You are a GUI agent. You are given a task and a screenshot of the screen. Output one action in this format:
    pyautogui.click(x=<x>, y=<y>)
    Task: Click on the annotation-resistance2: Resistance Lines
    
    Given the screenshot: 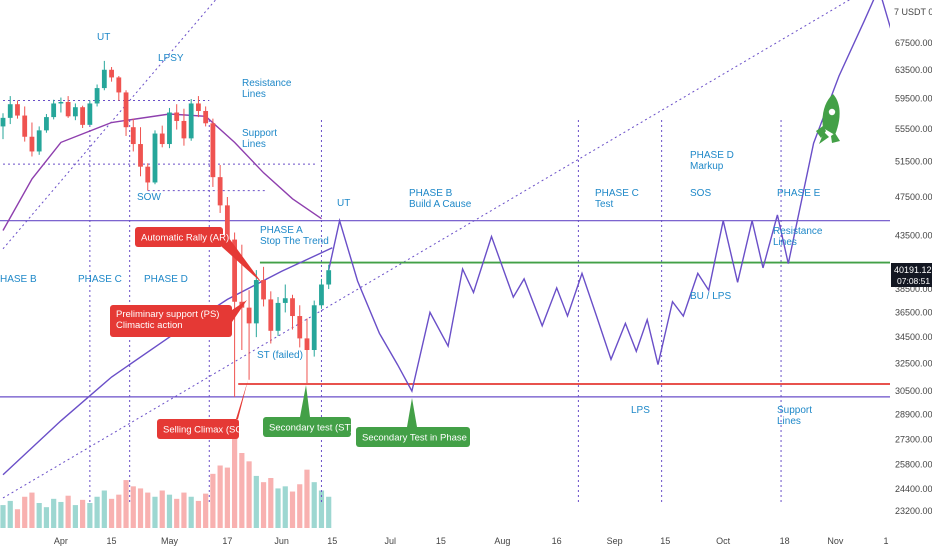 What is the action you would take?
    pyautogui.click(x=798, y=237)
    